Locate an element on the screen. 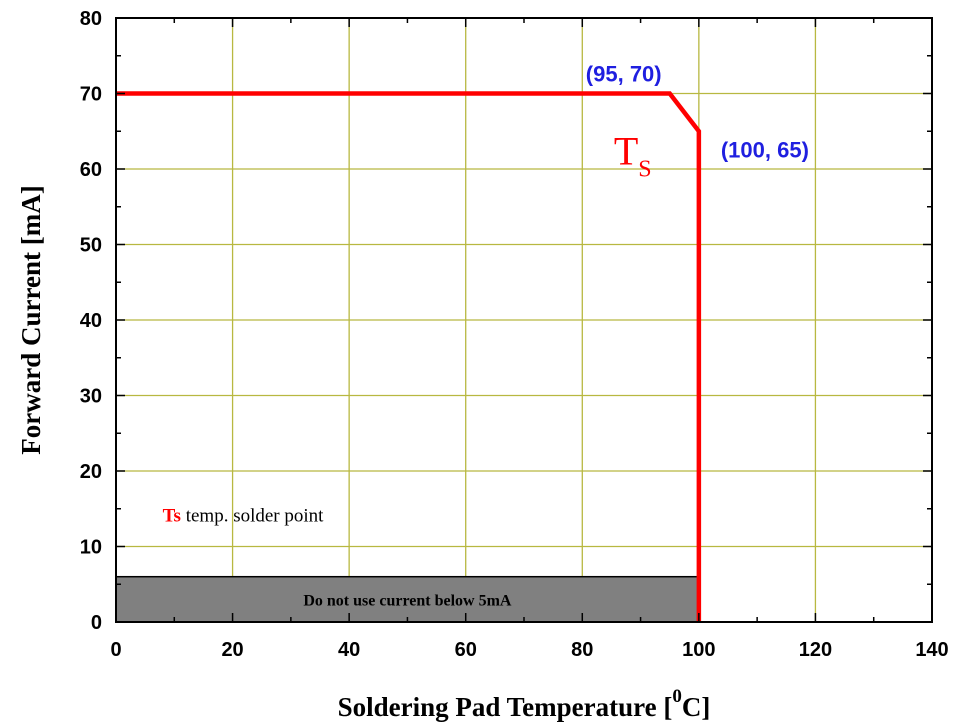 This screenshot has height=726, width=958. y-tick-label-20: 20 is located at coordinates (91, 472).